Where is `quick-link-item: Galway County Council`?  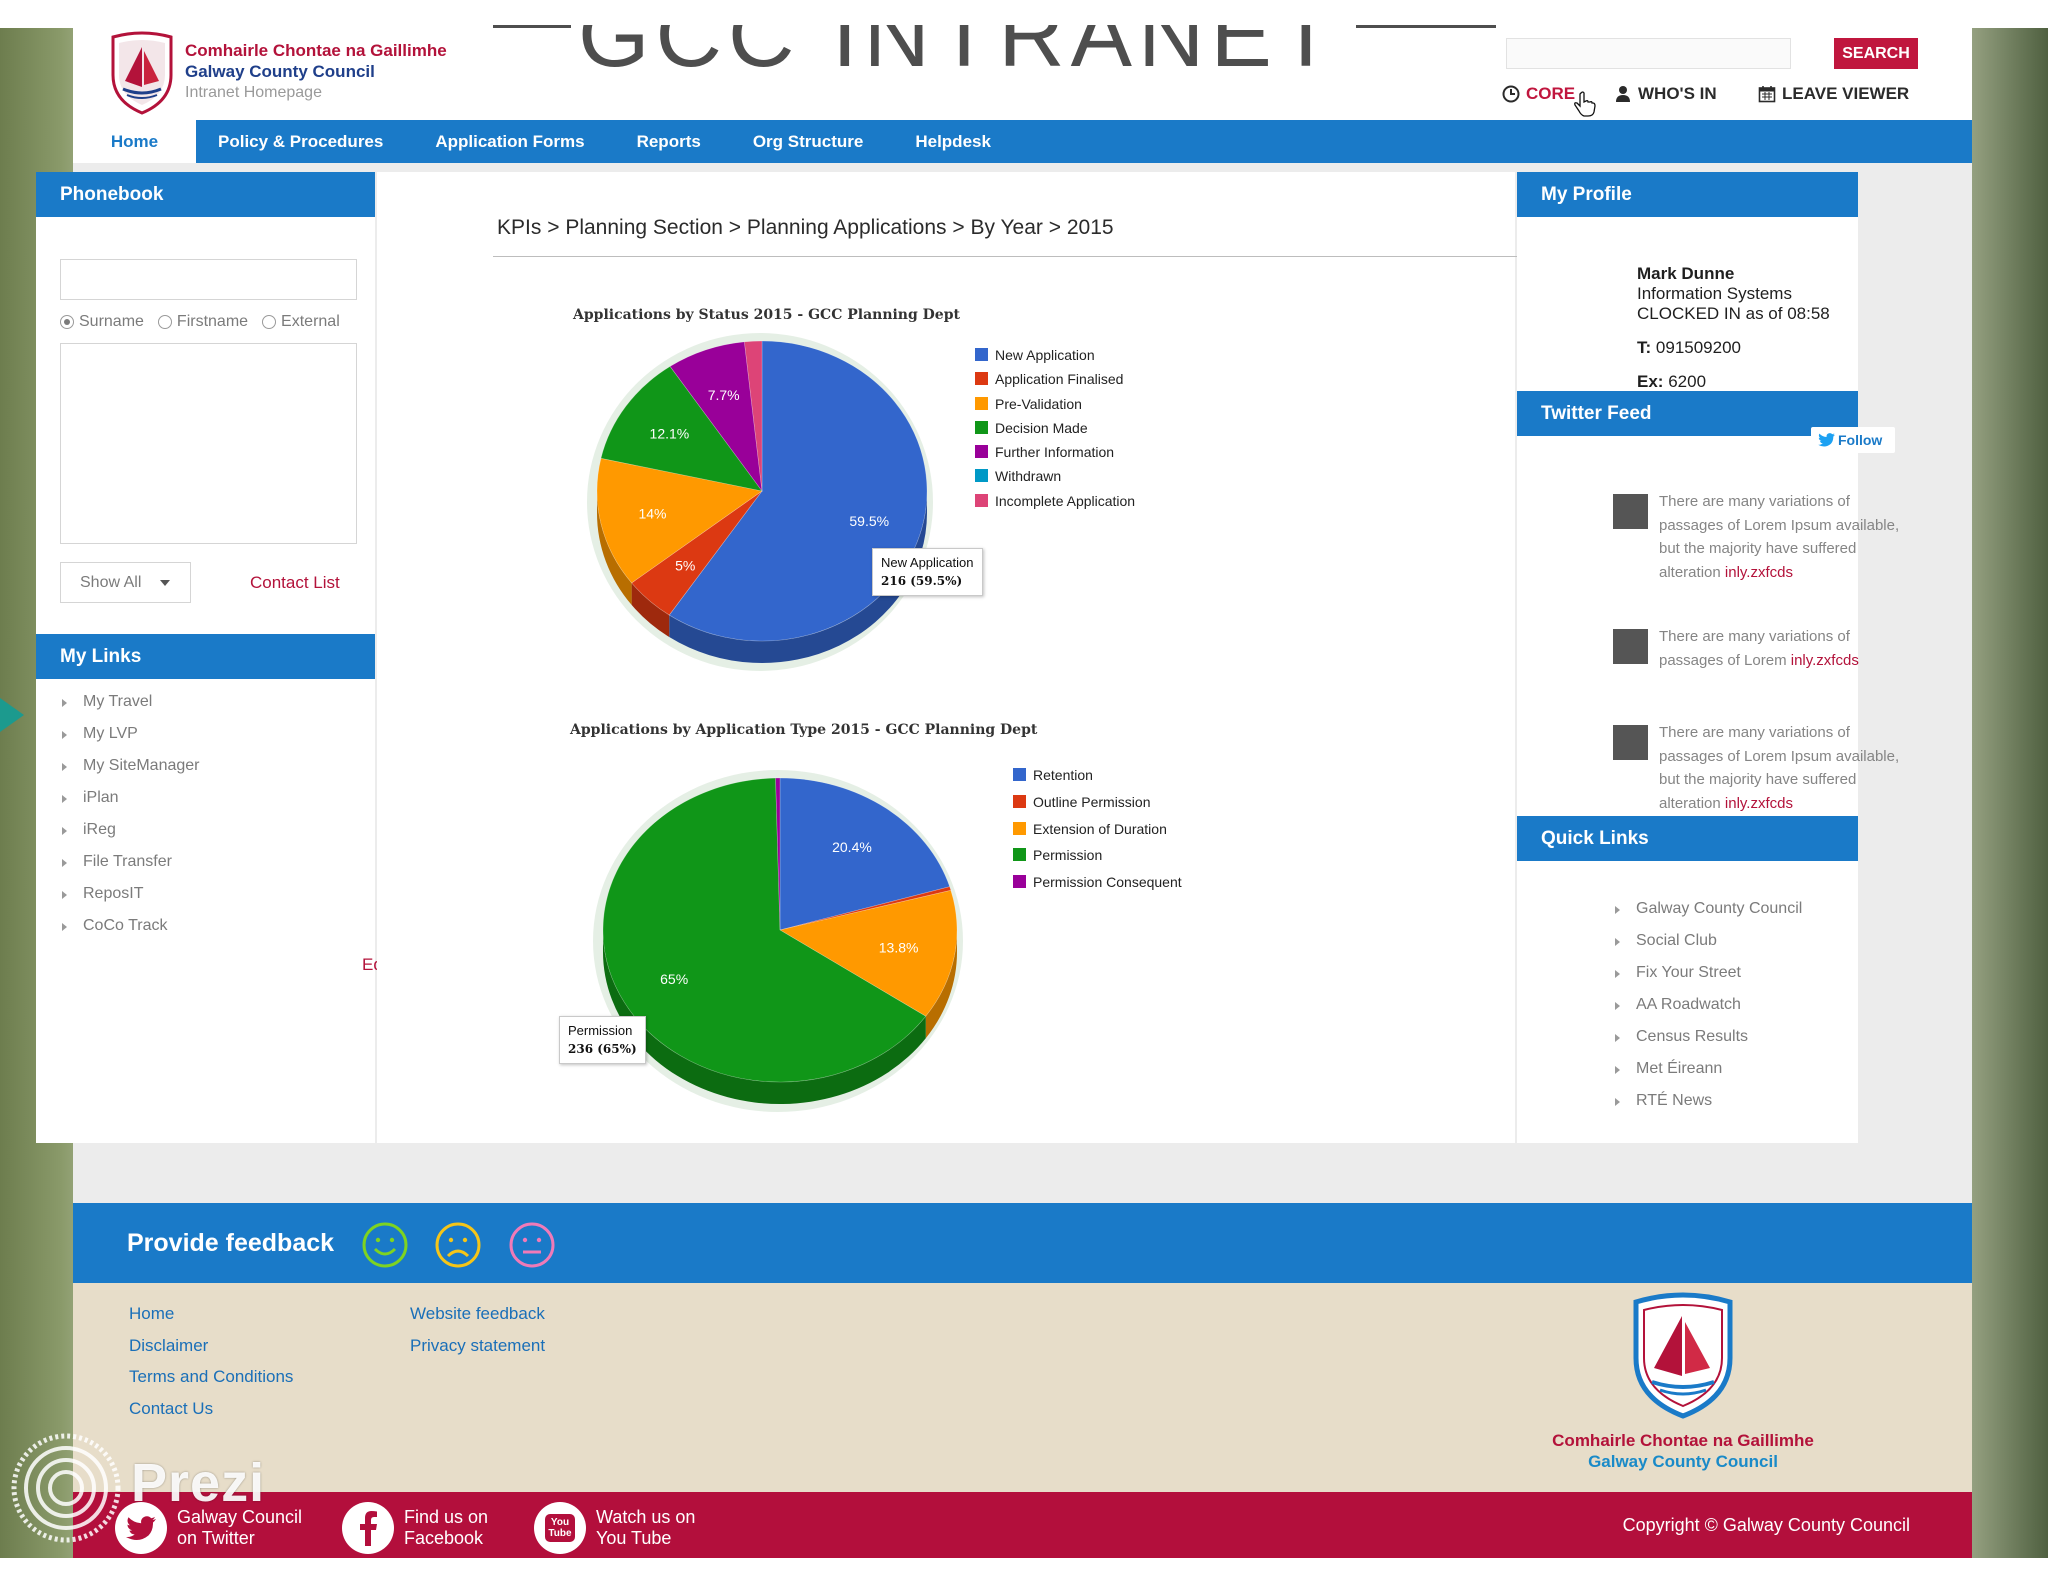 quick-link-item: Galway County Council is located at coordinates (1707, 909).